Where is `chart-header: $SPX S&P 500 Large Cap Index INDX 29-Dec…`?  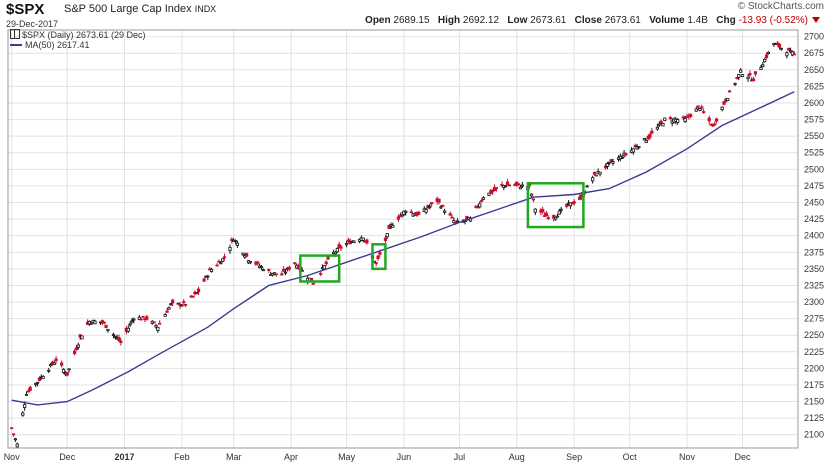 chart-header: $SPX S&P 500 Large Cap Index INDX 29-Dec… is located at coordinates (415, 15).